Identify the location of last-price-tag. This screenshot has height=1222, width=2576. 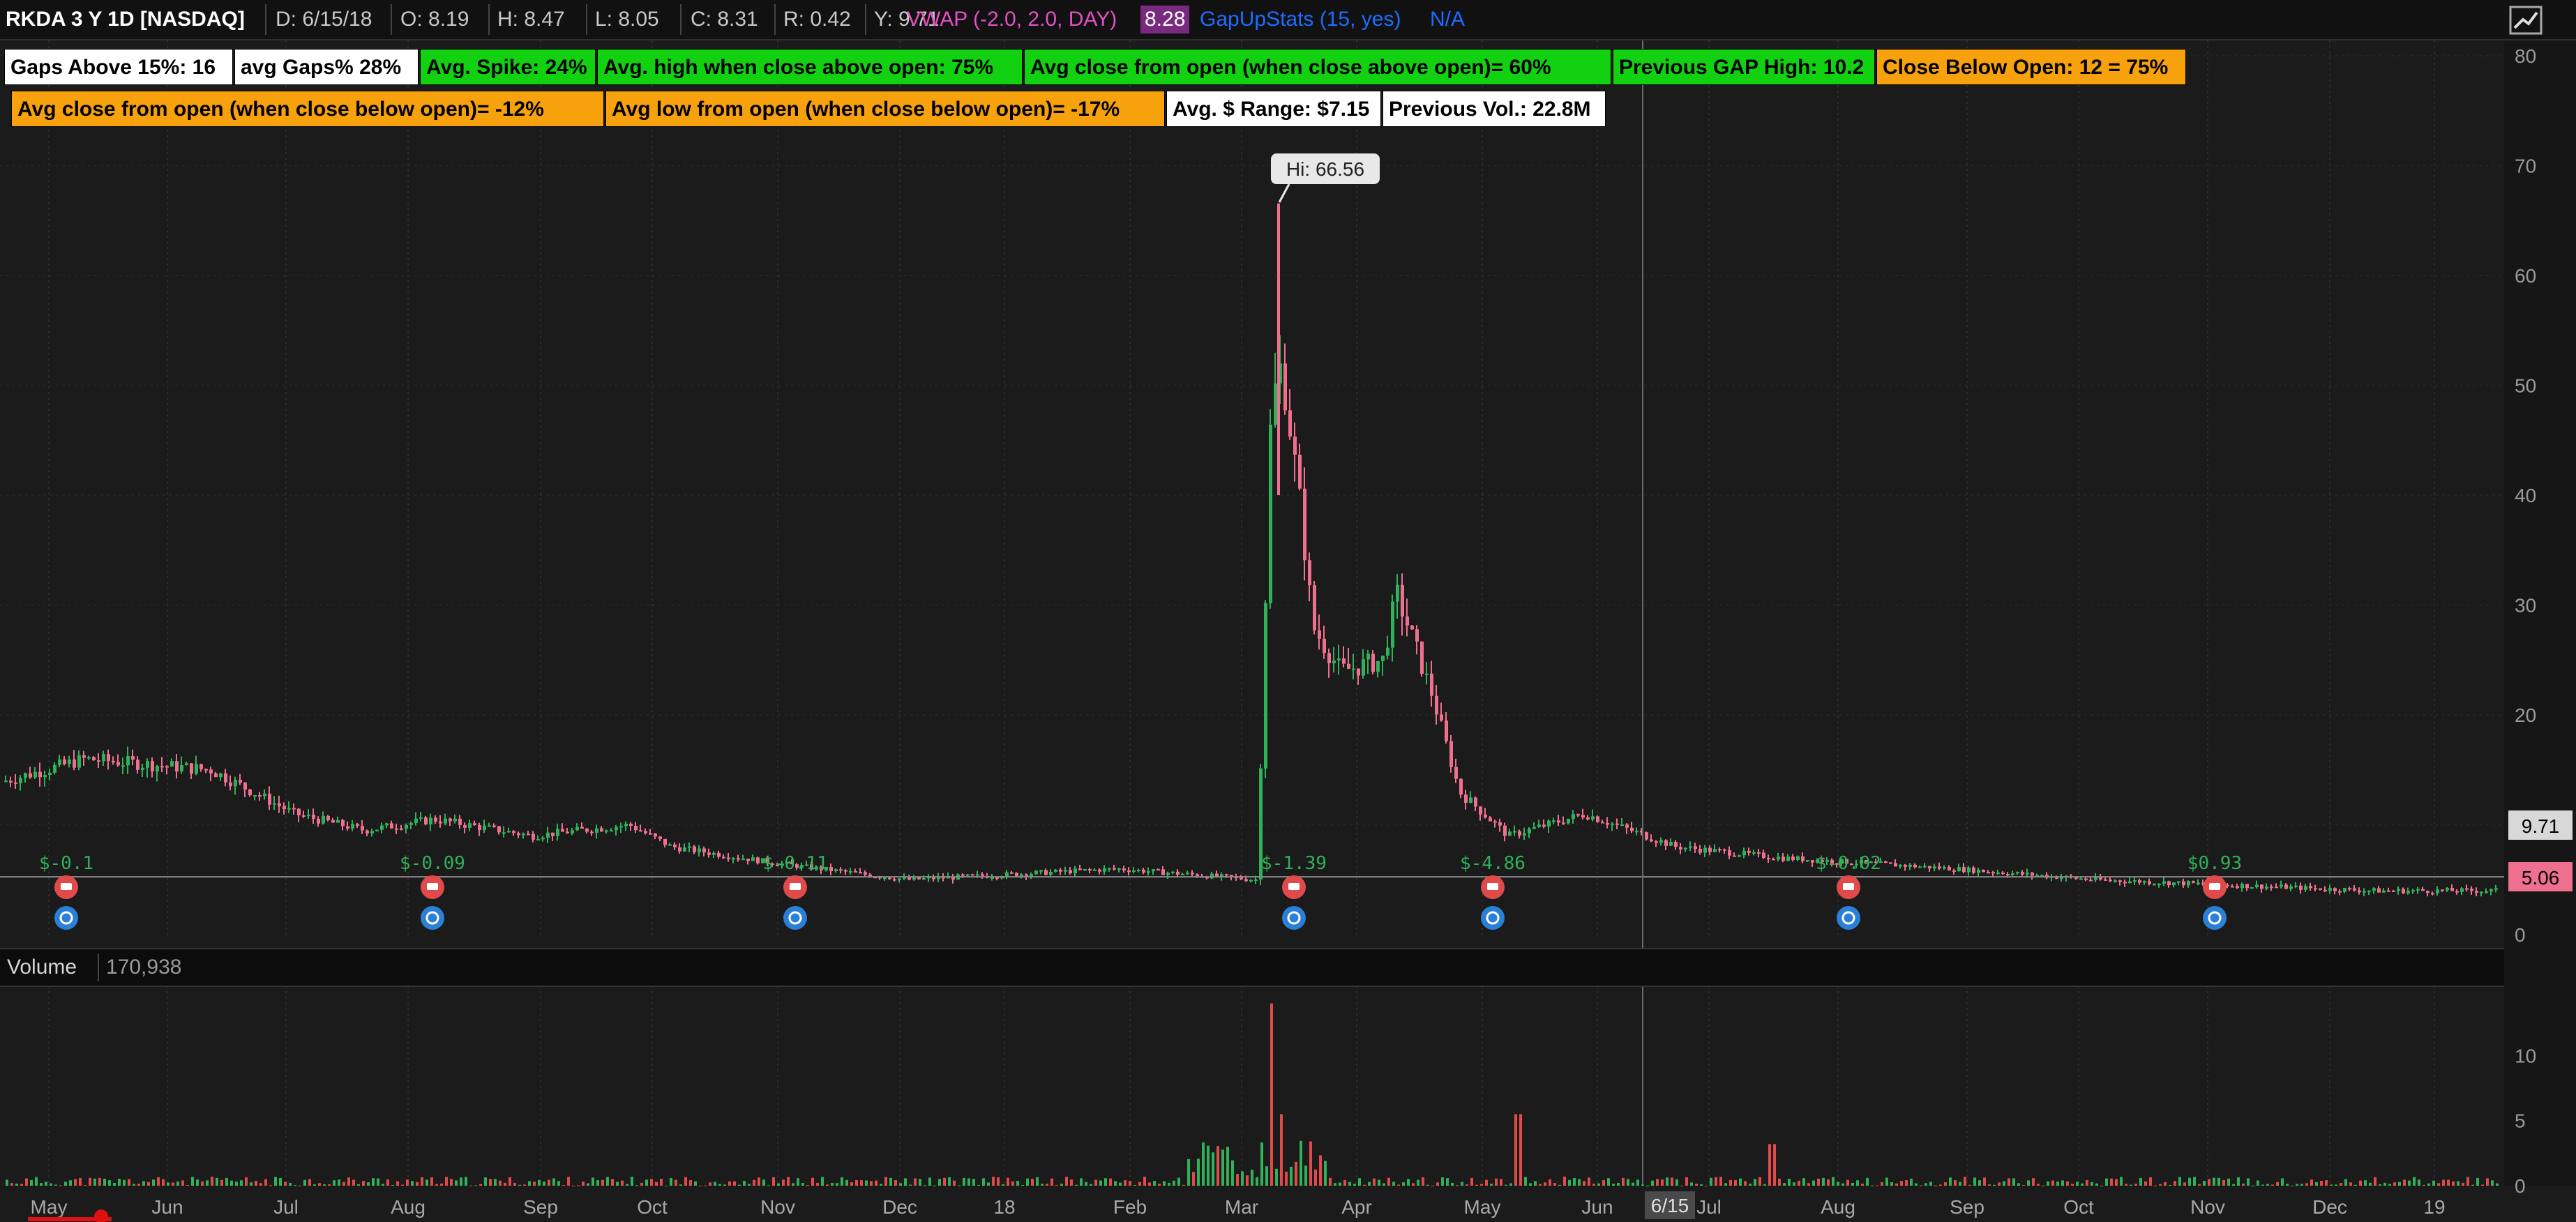
(2540, 825).